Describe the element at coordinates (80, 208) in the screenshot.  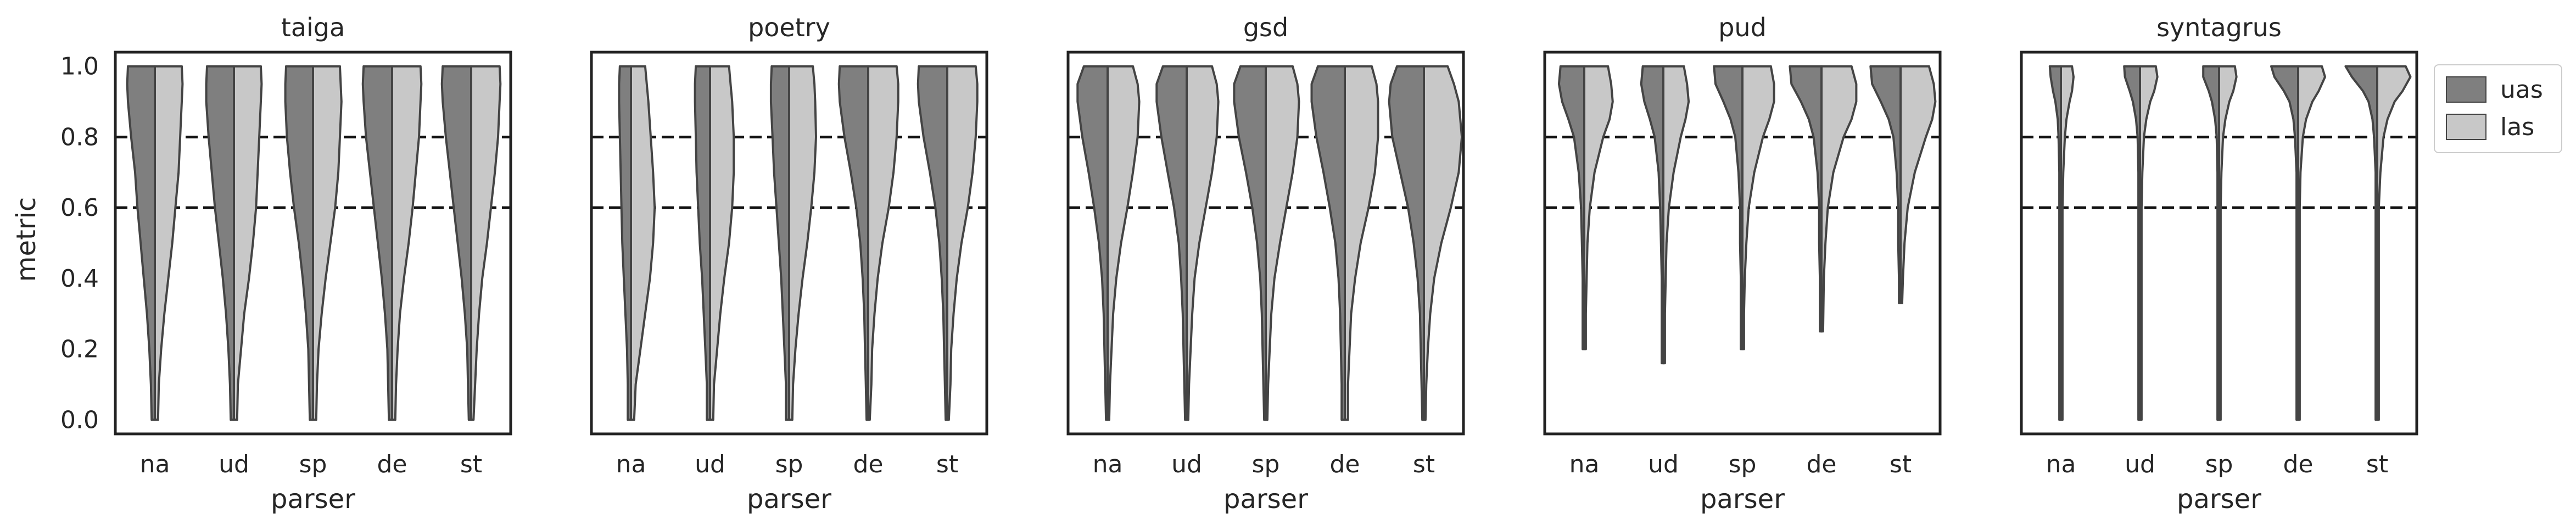
I see `y-tick-label-0.6: 0.6` at that location.